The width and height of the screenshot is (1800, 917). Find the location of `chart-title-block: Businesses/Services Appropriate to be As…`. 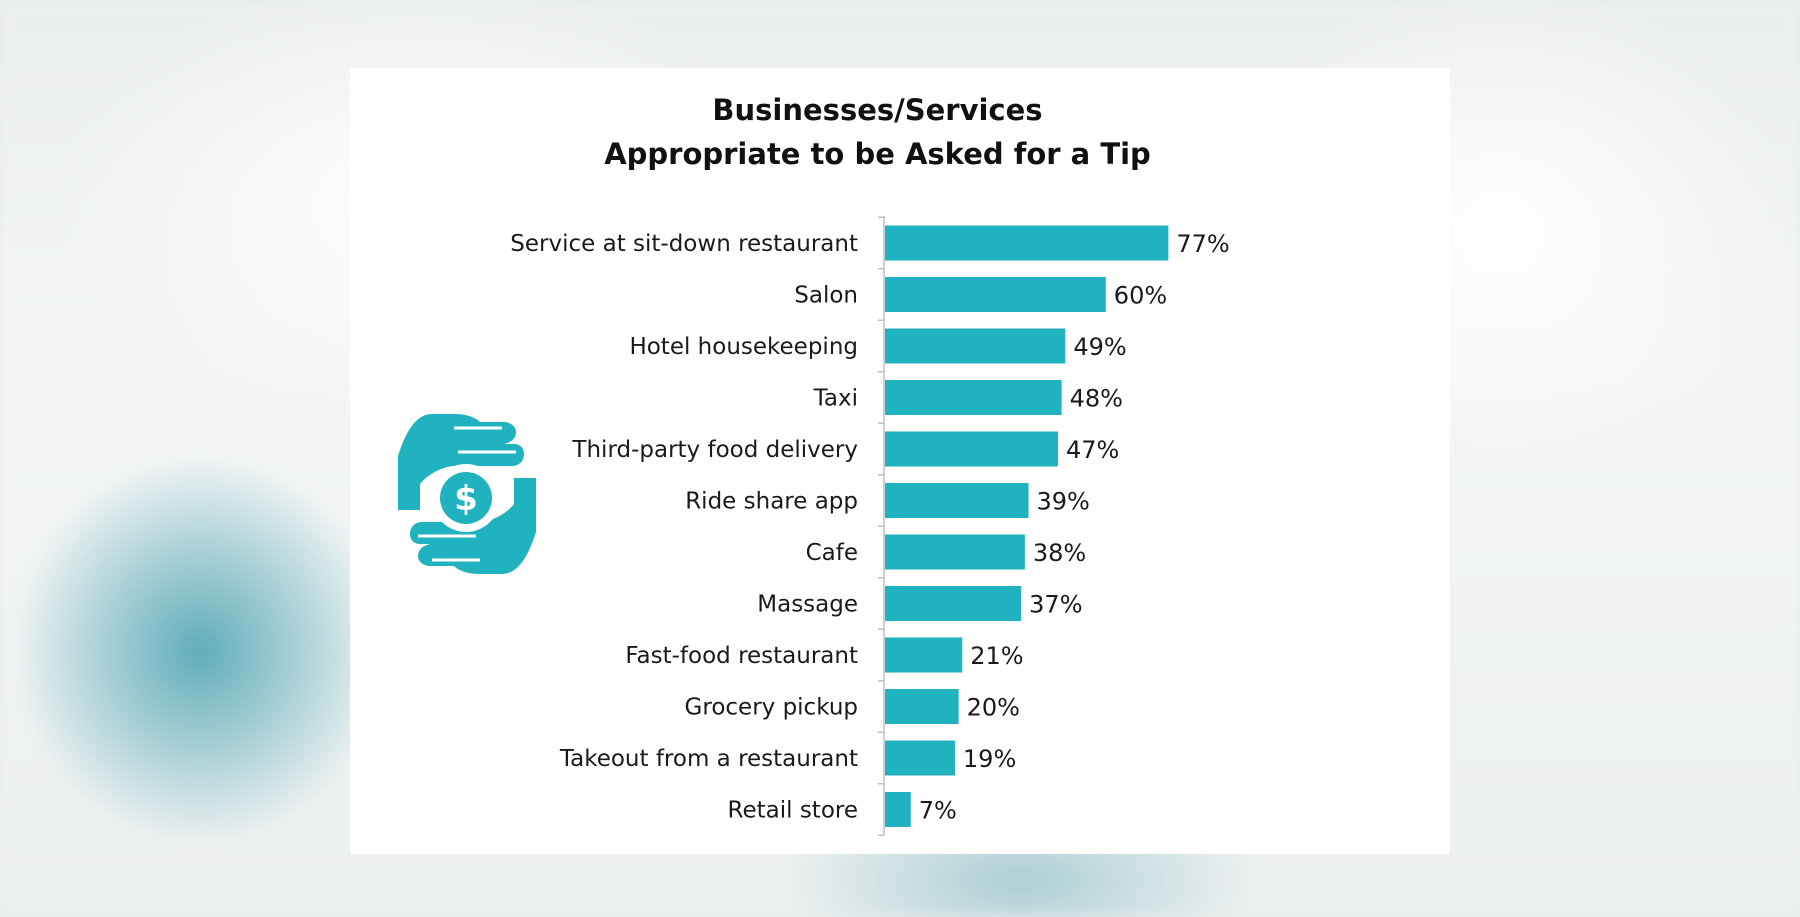

chart-title-block: Businesses/Services Appropriate to be As… is located at coordinates (877, 132).